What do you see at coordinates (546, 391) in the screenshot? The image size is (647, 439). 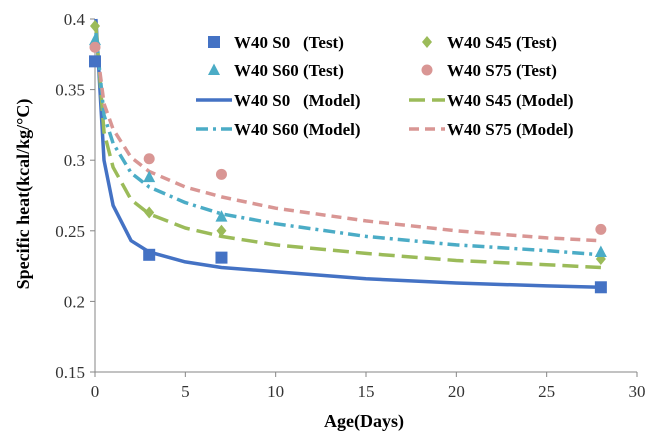 I see `x-tick-label: 25` at bounding box center [546, 391].